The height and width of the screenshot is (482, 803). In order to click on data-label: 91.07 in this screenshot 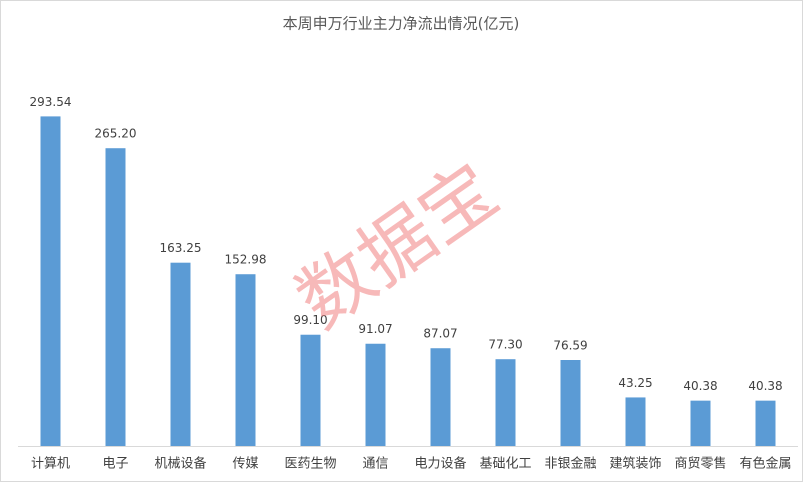, I will do `click(375, 329)`.